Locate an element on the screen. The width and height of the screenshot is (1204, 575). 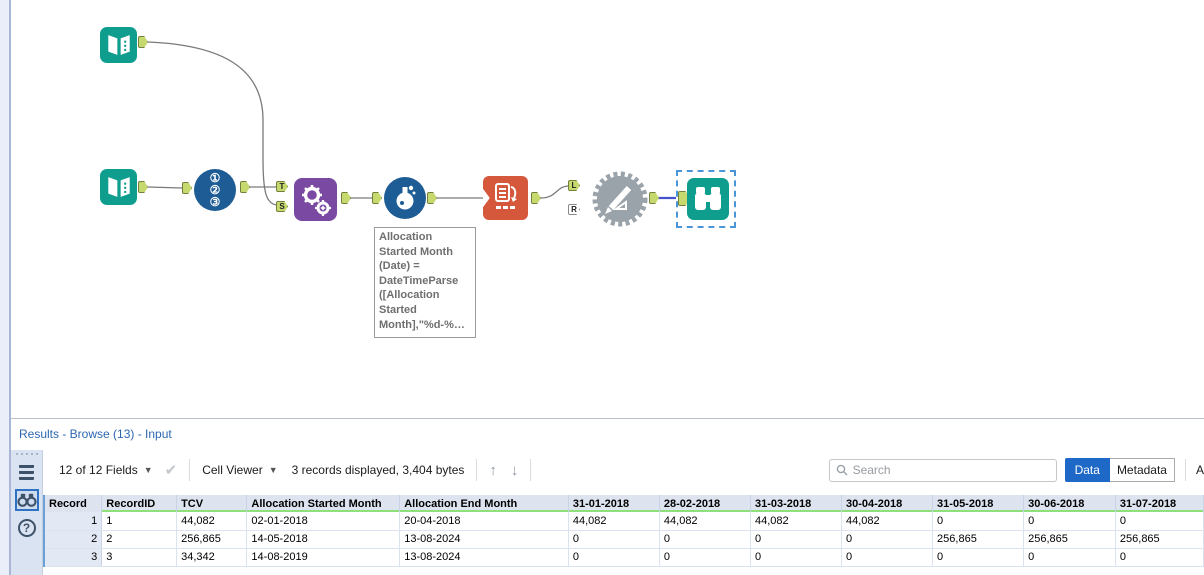
data-cell: 1 is located at coordinates (139, 521).